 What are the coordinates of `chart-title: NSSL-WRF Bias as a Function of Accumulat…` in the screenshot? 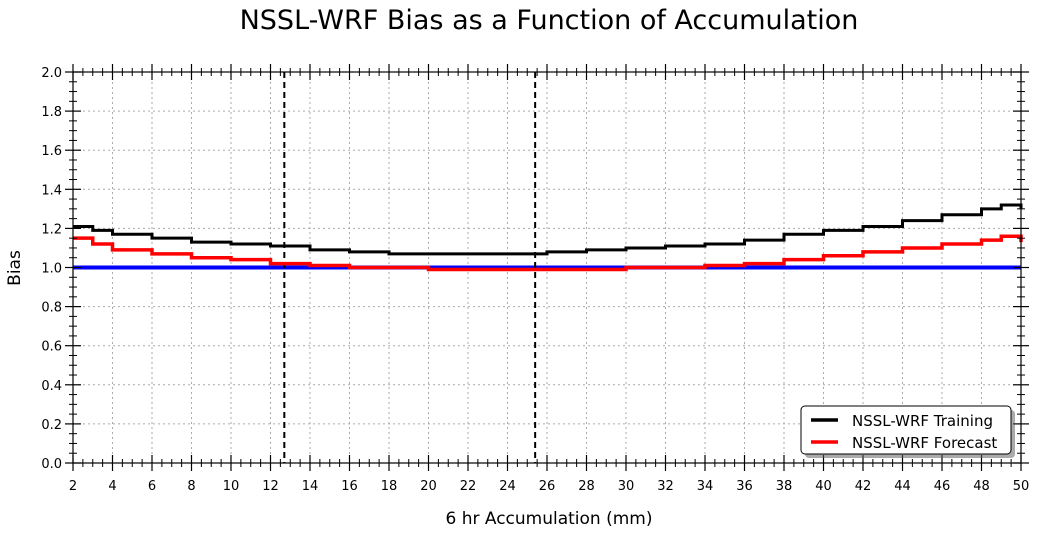 It's located at (549, 20).